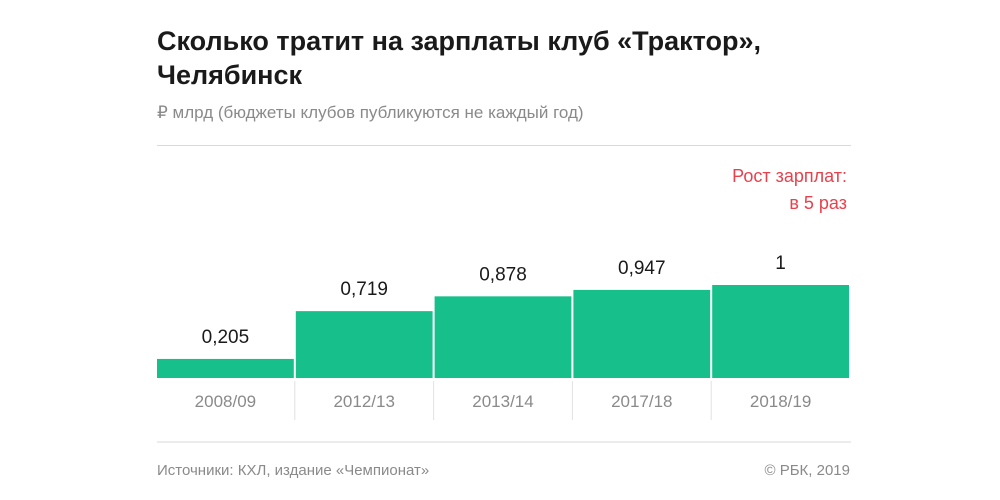 This screenshot has height=500, width=1000. What do you see at coordinates (225, 401) in the screenshot?
I see `x-tick-label: 2008/09` at bounding box center [225, 401].